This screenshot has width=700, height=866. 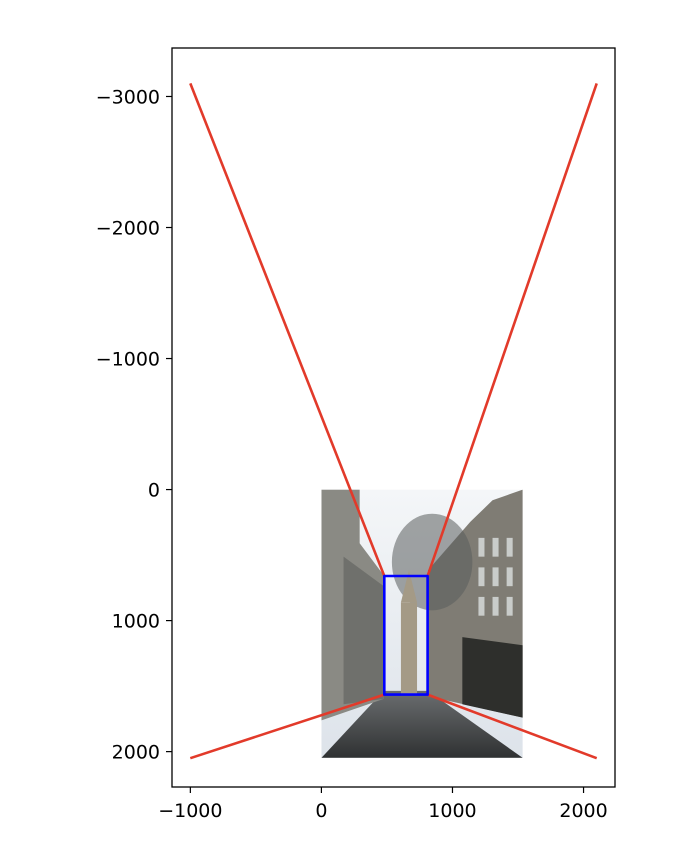 I want to click on y-tick-label: 0, so click(x=154, y=491).